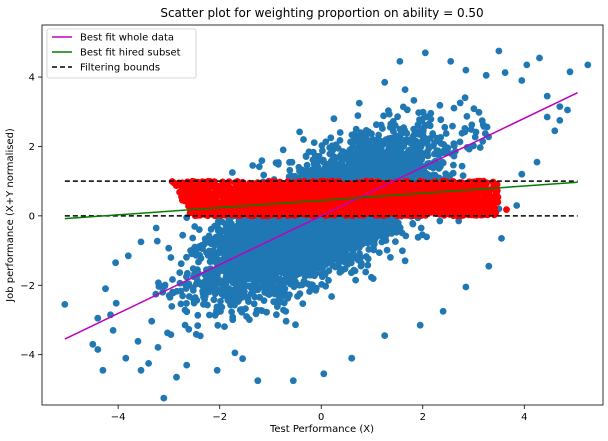 The width and height of the screenshot is (608, 441). What do you see at coordinates (27, 286) in the screenshot?
I see `y-tick-label: −2` at bounding box center [27, 286].